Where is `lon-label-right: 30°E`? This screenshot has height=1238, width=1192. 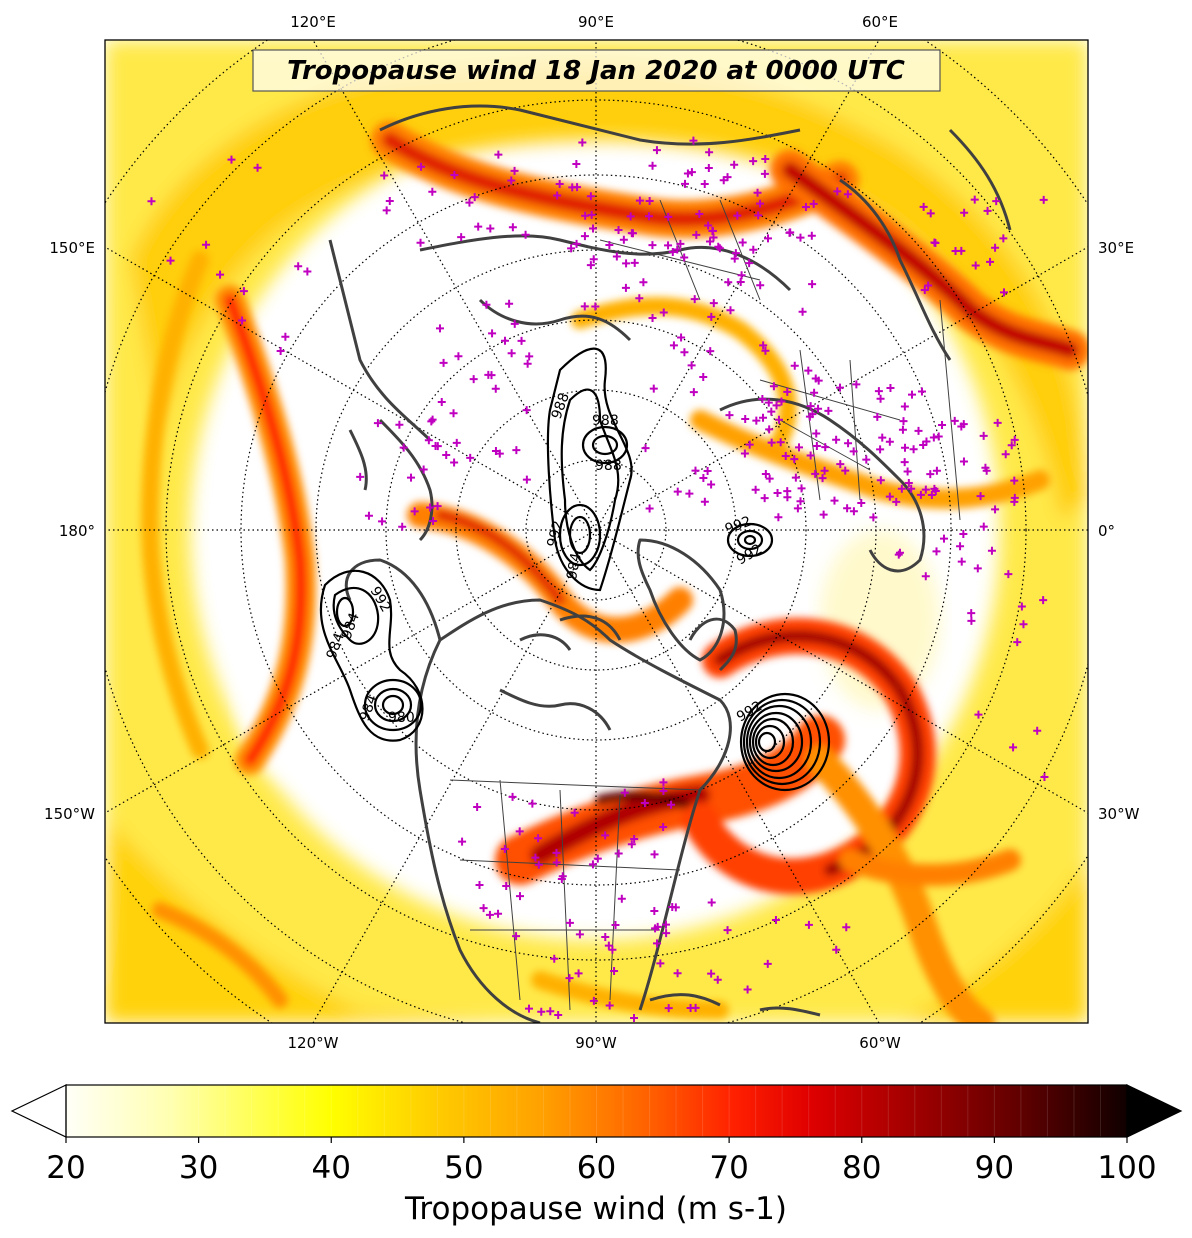
lon-label-right: 30°E is located at coordinates (1116, 248).